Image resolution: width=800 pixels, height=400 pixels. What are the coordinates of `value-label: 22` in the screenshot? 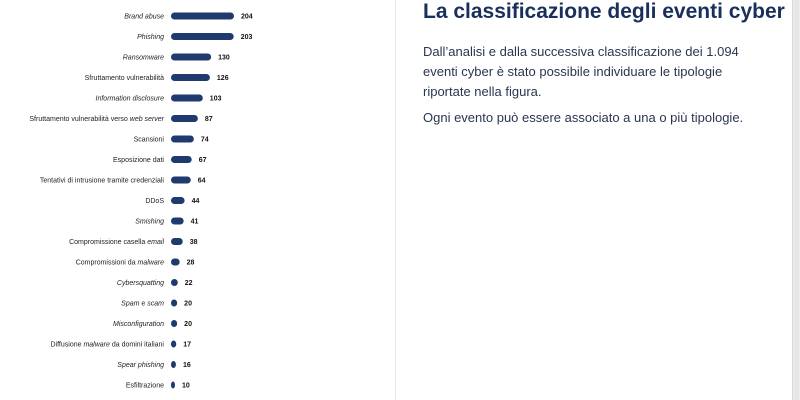 It's located at (189, 283).